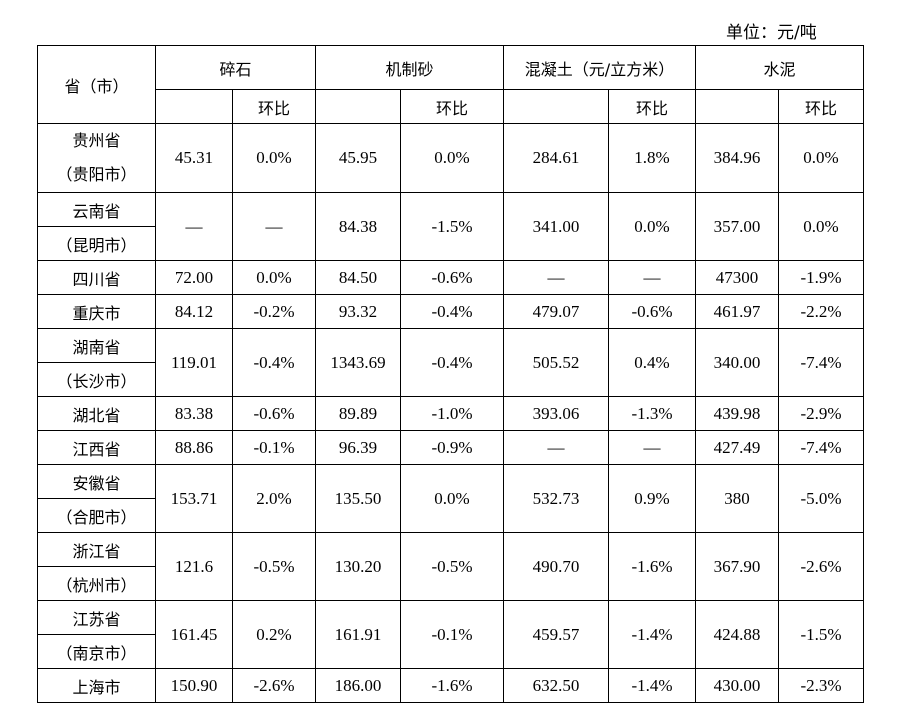 The height and width of the screenshot is (714, 901). Describe the element at coordinates (194, 685) in the screenshot. I see `price-cell: 150.90` at that location.